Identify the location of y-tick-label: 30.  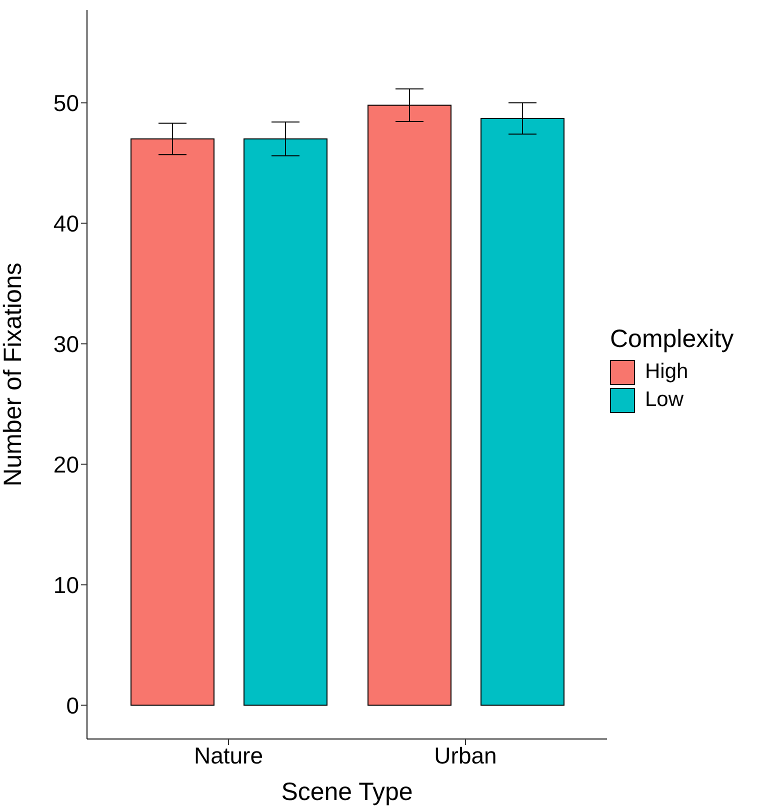
(66, 343).